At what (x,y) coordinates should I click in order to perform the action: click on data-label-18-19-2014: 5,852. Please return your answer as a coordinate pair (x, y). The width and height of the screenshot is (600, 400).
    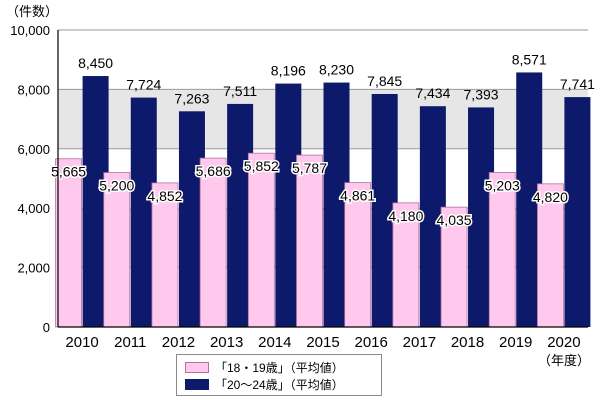
    Looking at the image, I should click on (261, 166).